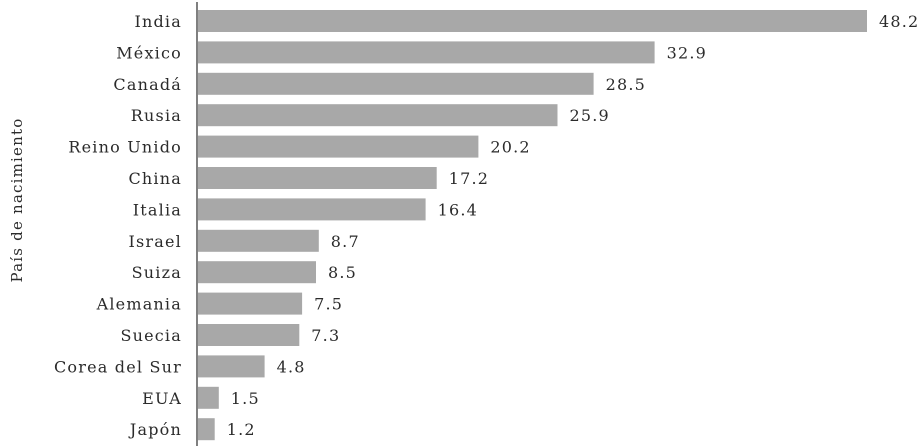 The height and width of the screenshot is (448, 920). Describe the element at coordinates (328, 304) in the screenshot. I see `value-label: 7.5` at that location.